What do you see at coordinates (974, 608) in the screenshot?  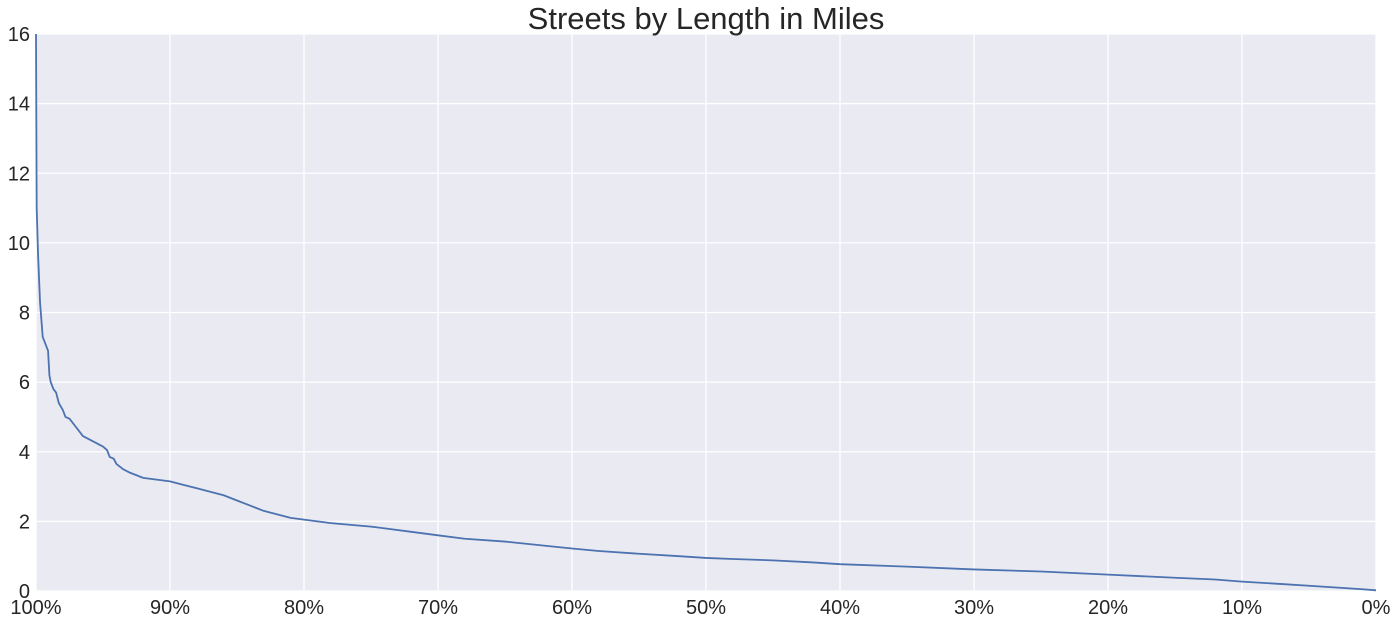 I see `x-tick-label: 30%` at bounding box center [974, 608].